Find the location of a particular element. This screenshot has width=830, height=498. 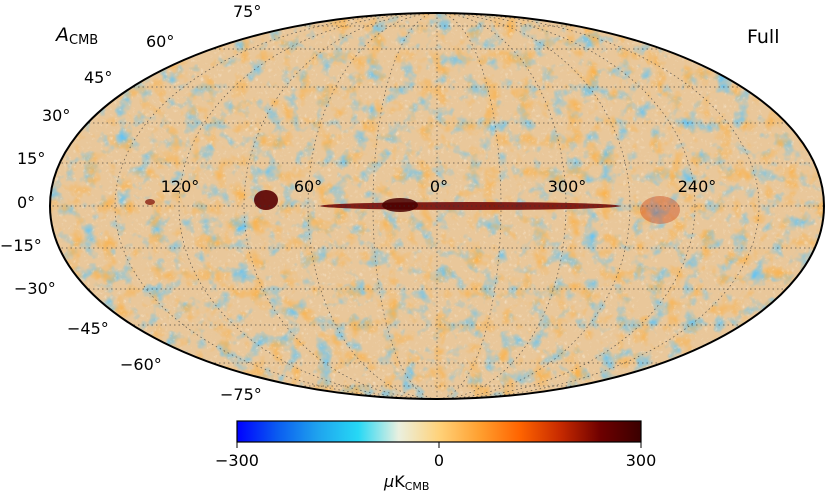

galactic-plane is located at coordinates (412, 207).